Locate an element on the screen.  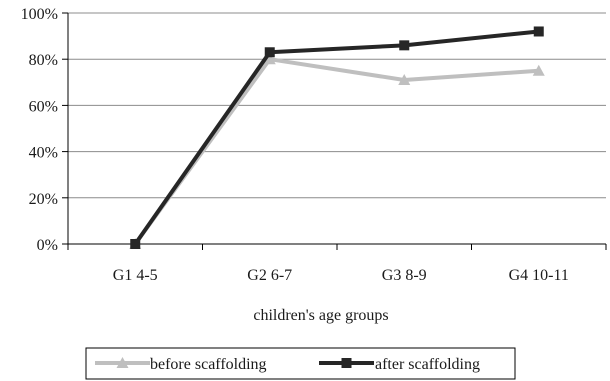
y-tick-label: 100% is located at coordinates (39, 14).